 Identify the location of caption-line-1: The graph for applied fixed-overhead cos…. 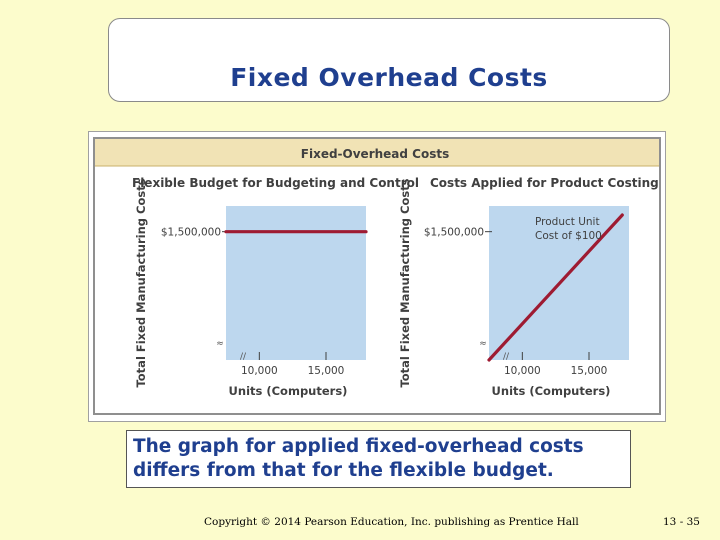
(358, 446).